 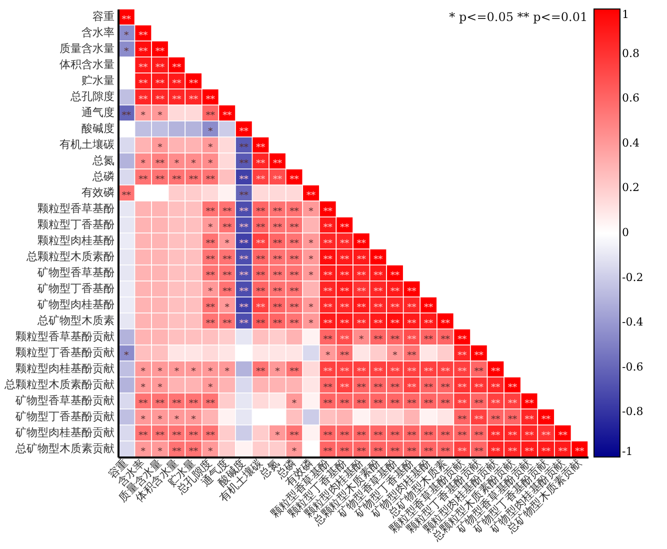 What do you see at coordinates (631, 143) in the screenshot?
I see `color-bar-label: 0.4` at bounding box center [631, 143].